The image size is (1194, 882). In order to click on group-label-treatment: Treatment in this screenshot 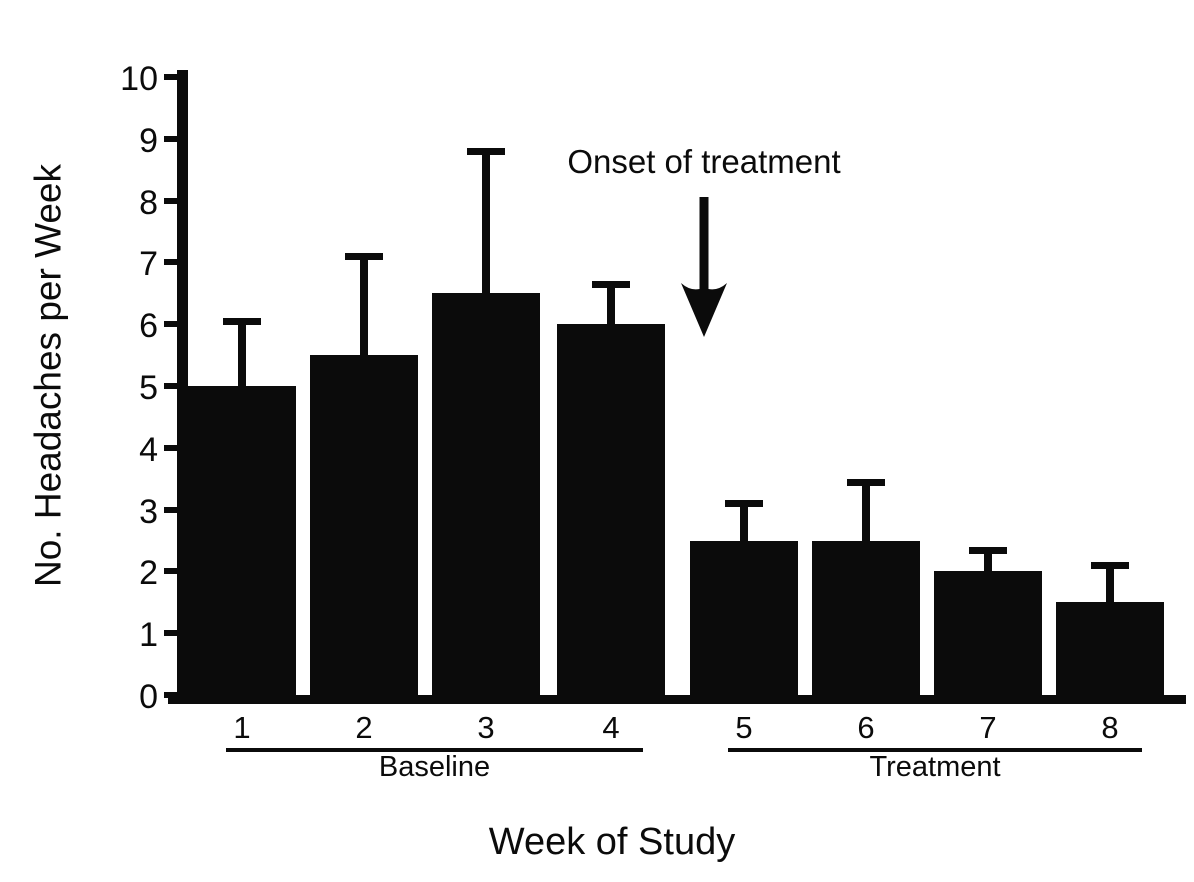, I will do `click(935, 767)`.